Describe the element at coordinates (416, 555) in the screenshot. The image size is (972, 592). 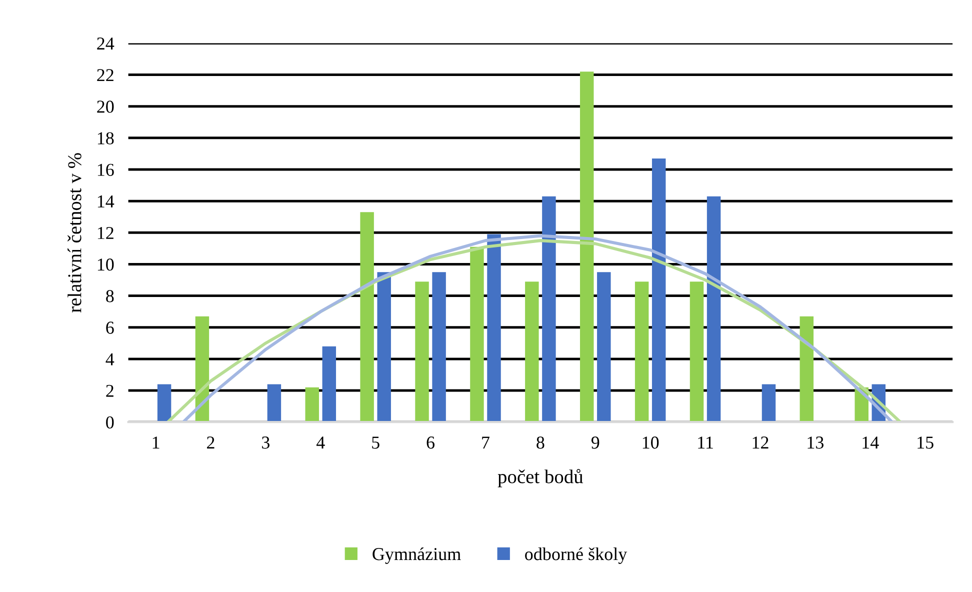
I see `legend-label: Gymnázium` at that location.